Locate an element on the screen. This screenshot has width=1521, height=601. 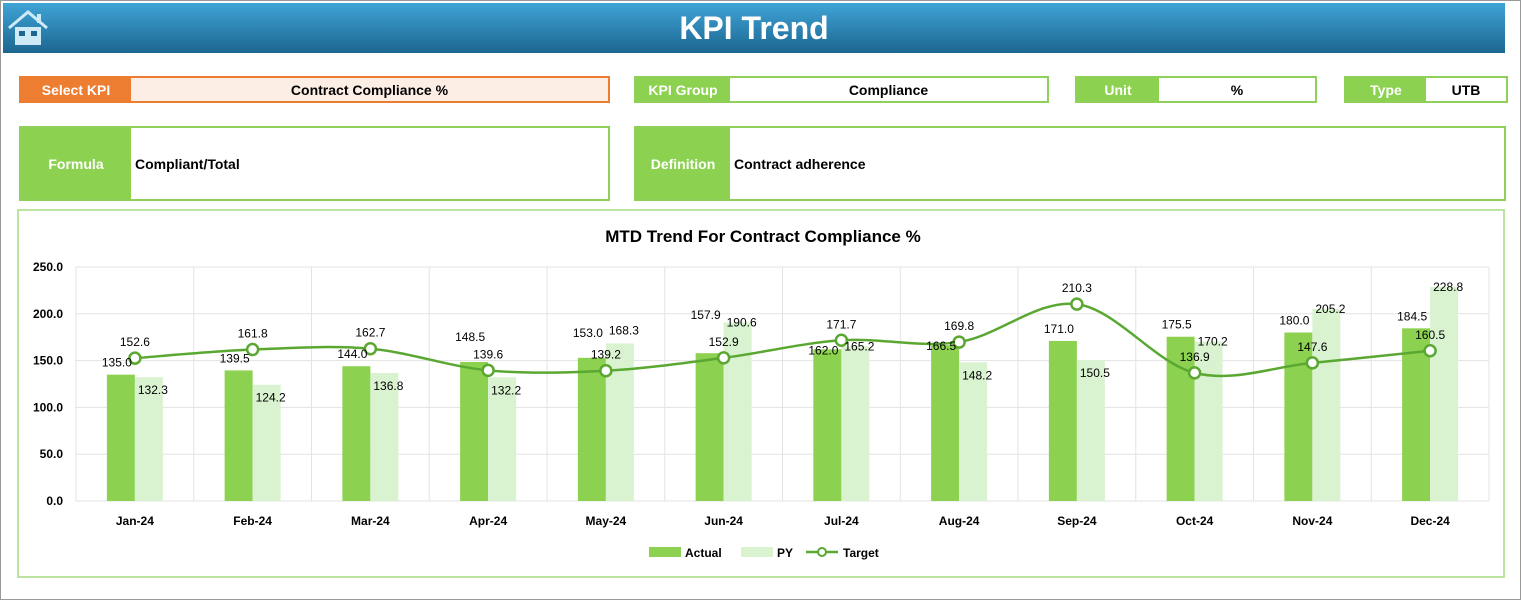
py-data-label: 168.3 is located at coordinates (624, 330).